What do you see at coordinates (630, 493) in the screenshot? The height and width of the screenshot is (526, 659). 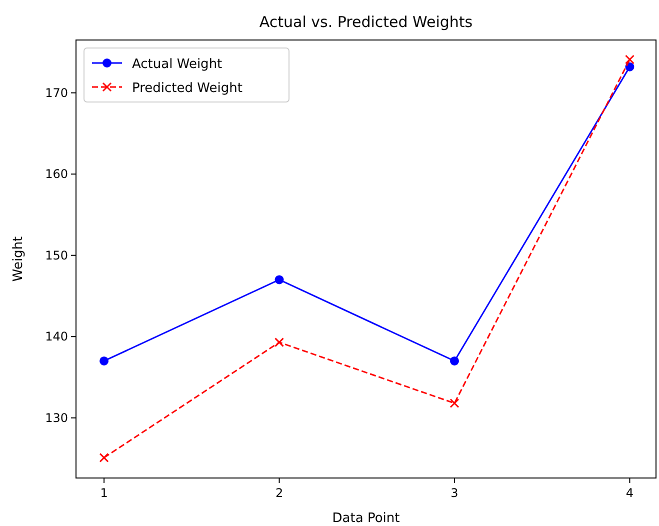 I see `x-tick-label: 4` at bounding box center [630, 493].